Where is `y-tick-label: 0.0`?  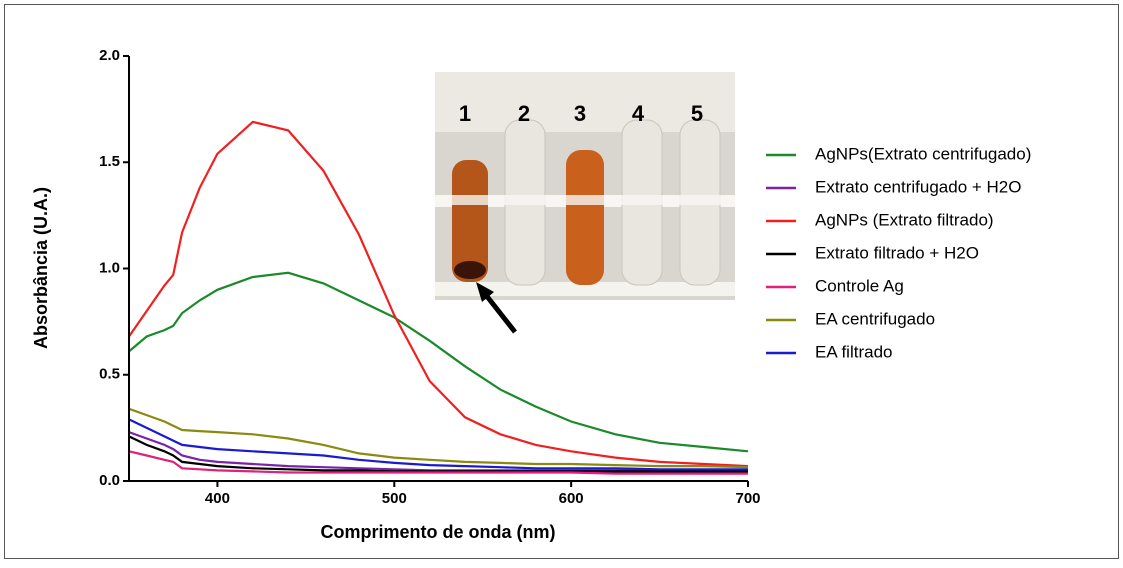 y-tick-label: 0.0 is located at coordinates (109, 480).